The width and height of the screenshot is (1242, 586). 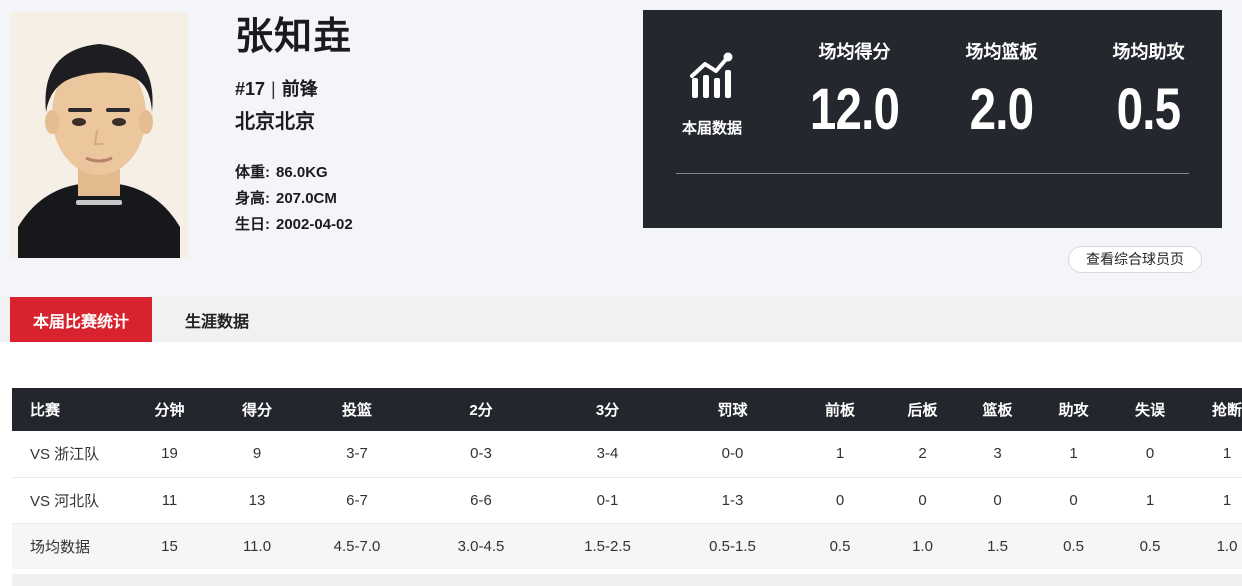 What do you see at coordinates (481, 454) in the screenshot?
I see `stat-value-cell: 0-3` at bounding box center [481, 454].